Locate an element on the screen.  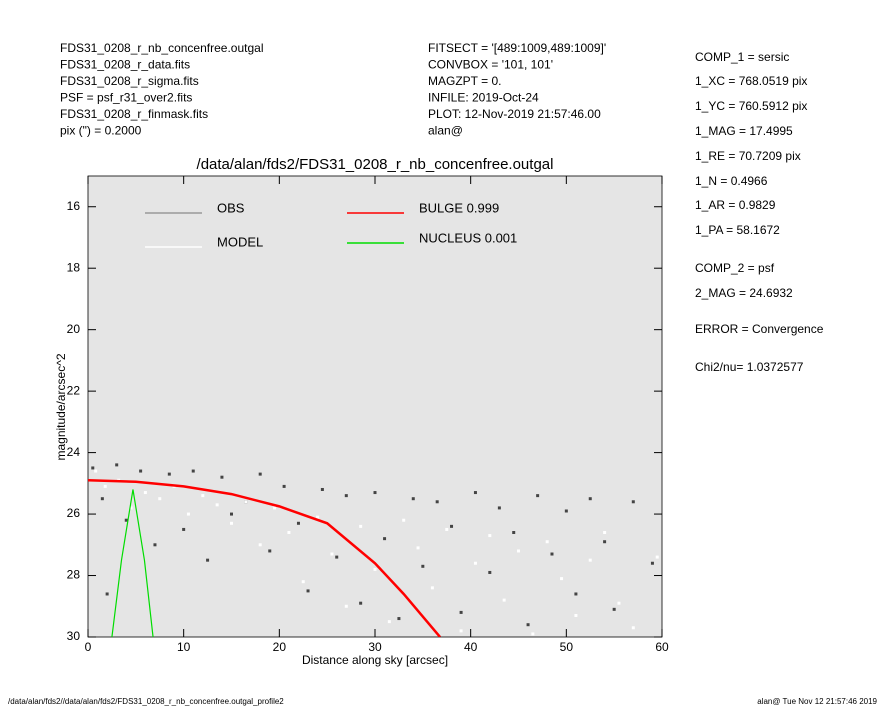
x-tick-label: 10 is located at coordinates (184, 647).